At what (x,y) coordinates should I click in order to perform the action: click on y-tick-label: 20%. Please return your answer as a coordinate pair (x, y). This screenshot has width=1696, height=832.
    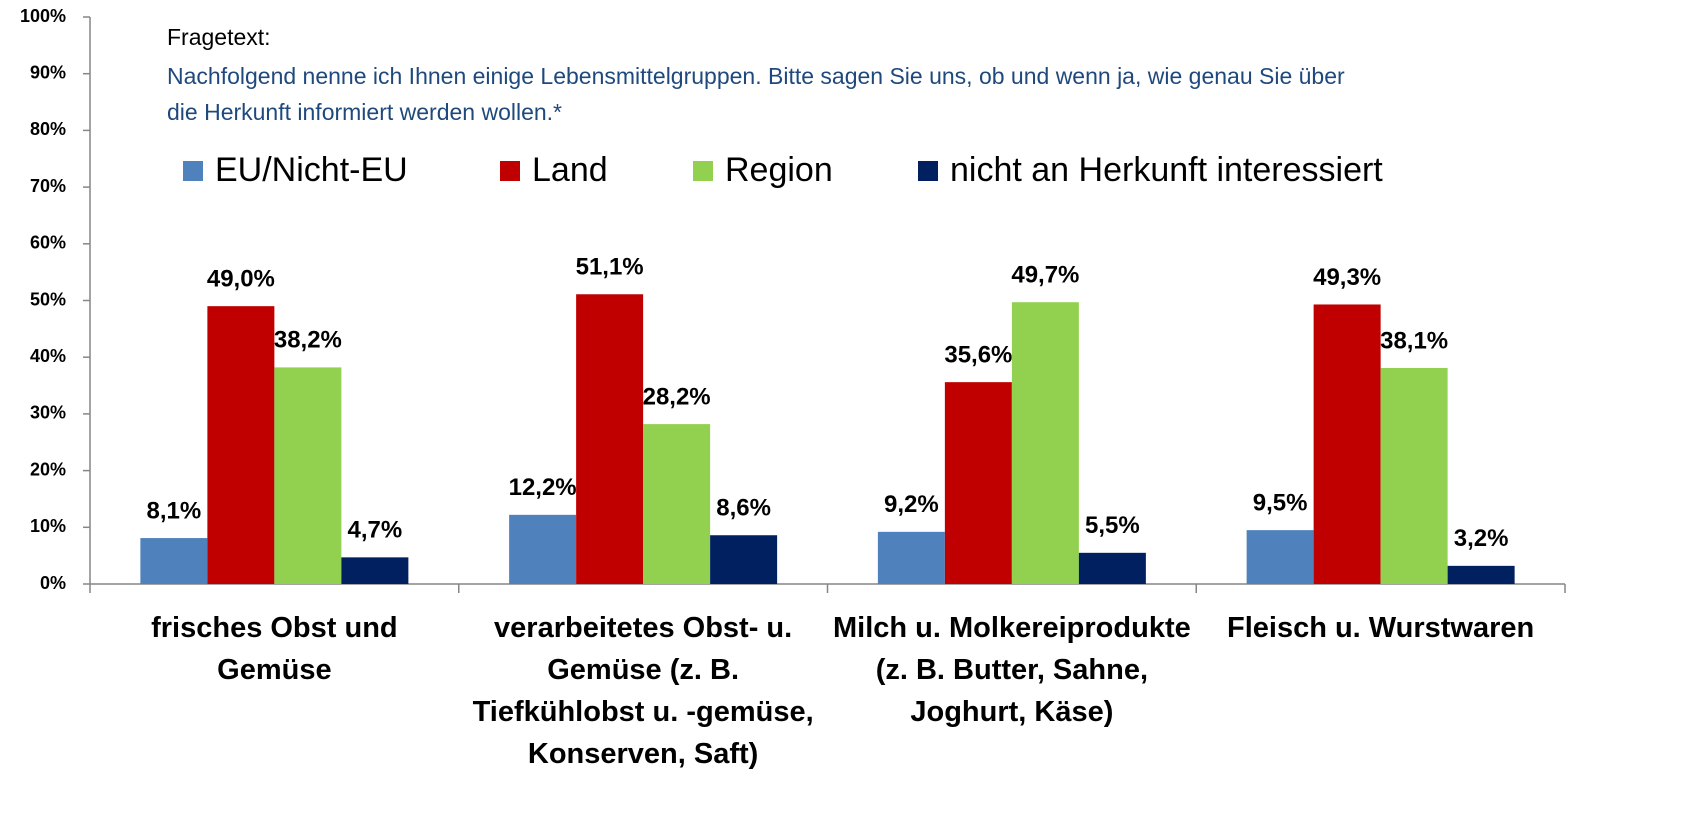
    Looking at the image, I should click on (48, 469).